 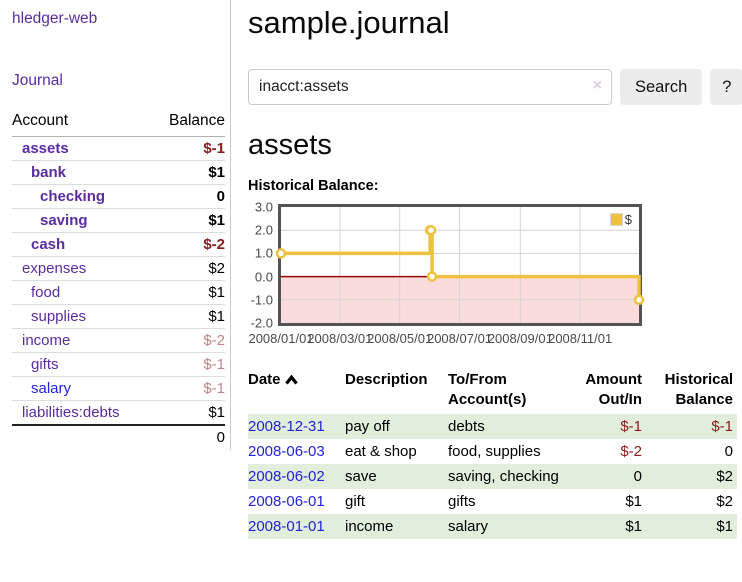 What do you see at coordinates (492, 526) in the screenshot?
I see `transaction-row: 2008-01-01 income salary $1 $1` at bounding box center [492, 526].